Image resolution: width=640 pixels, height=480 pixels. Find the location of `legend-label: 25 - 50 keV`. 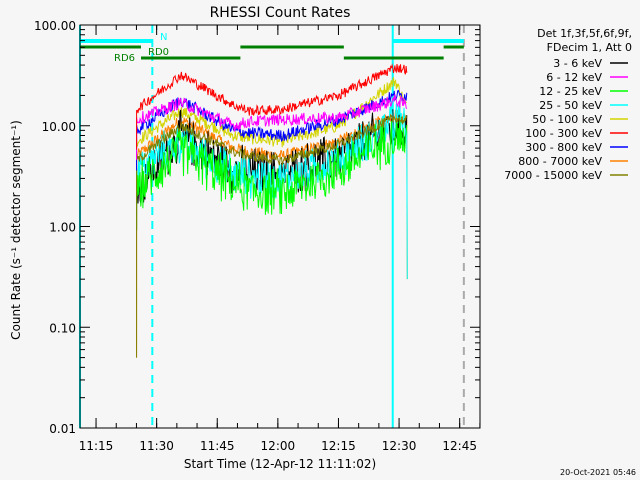

legend-label: 25 - 50 keV is located at coordinates (570, 105).